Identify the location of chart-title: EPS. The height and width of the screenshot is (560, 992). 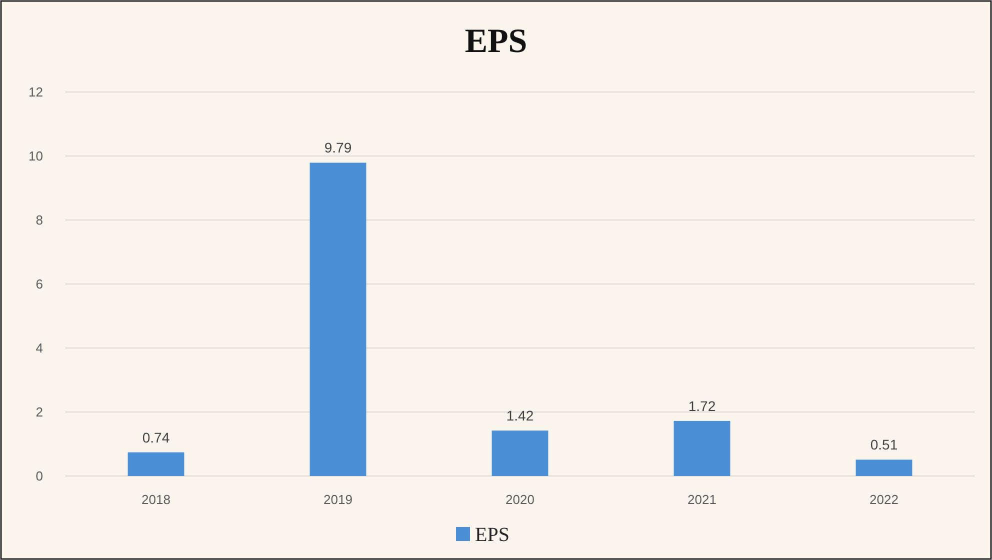
(496, 41).